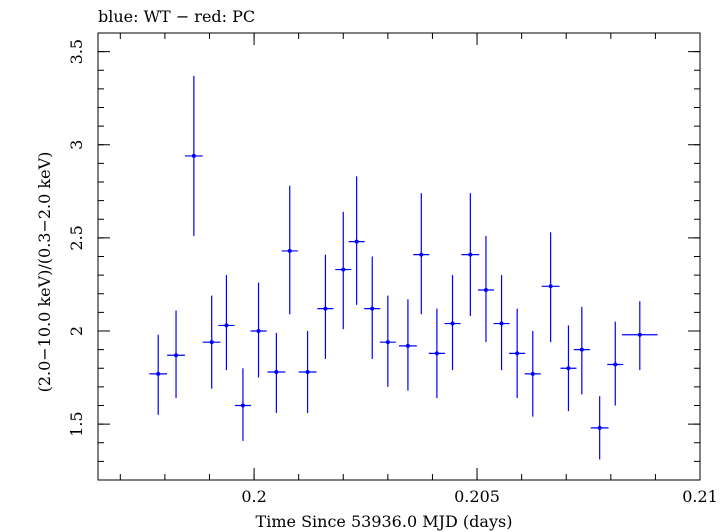 This screenshot has height=532, width=727. I want to click on y-tick-label: 1.5, so click(76, 423).